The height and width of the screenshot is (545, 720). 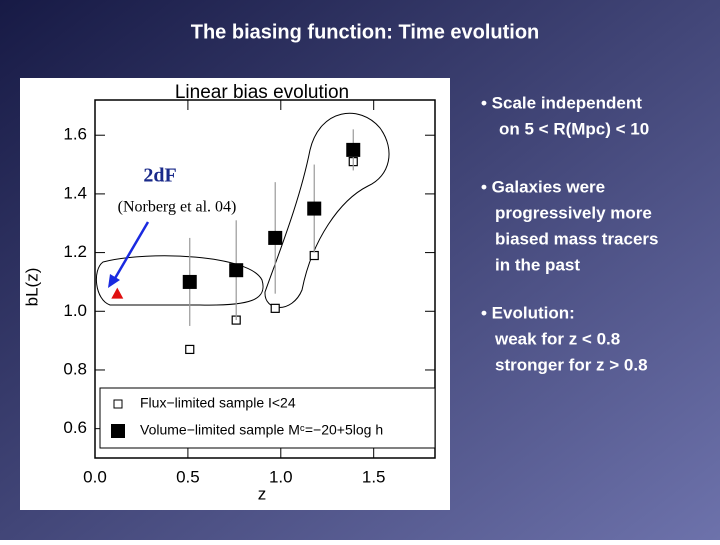 What do you see at coordinates (75, 368) in the screenshot?
I see `y-tick-label: 0.8` at bounding box center [75, 368].